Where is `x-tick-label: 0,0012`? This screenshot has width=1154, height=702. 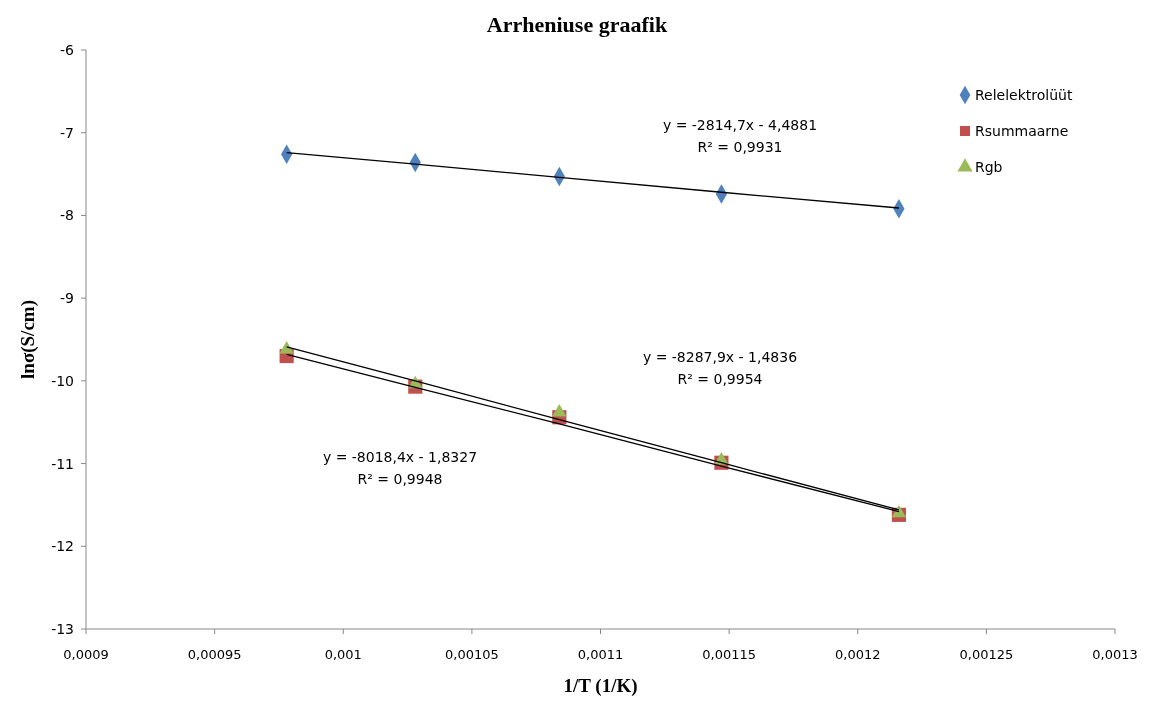 x-tick-label: 0,0012 is located at coordinates (858, 654).